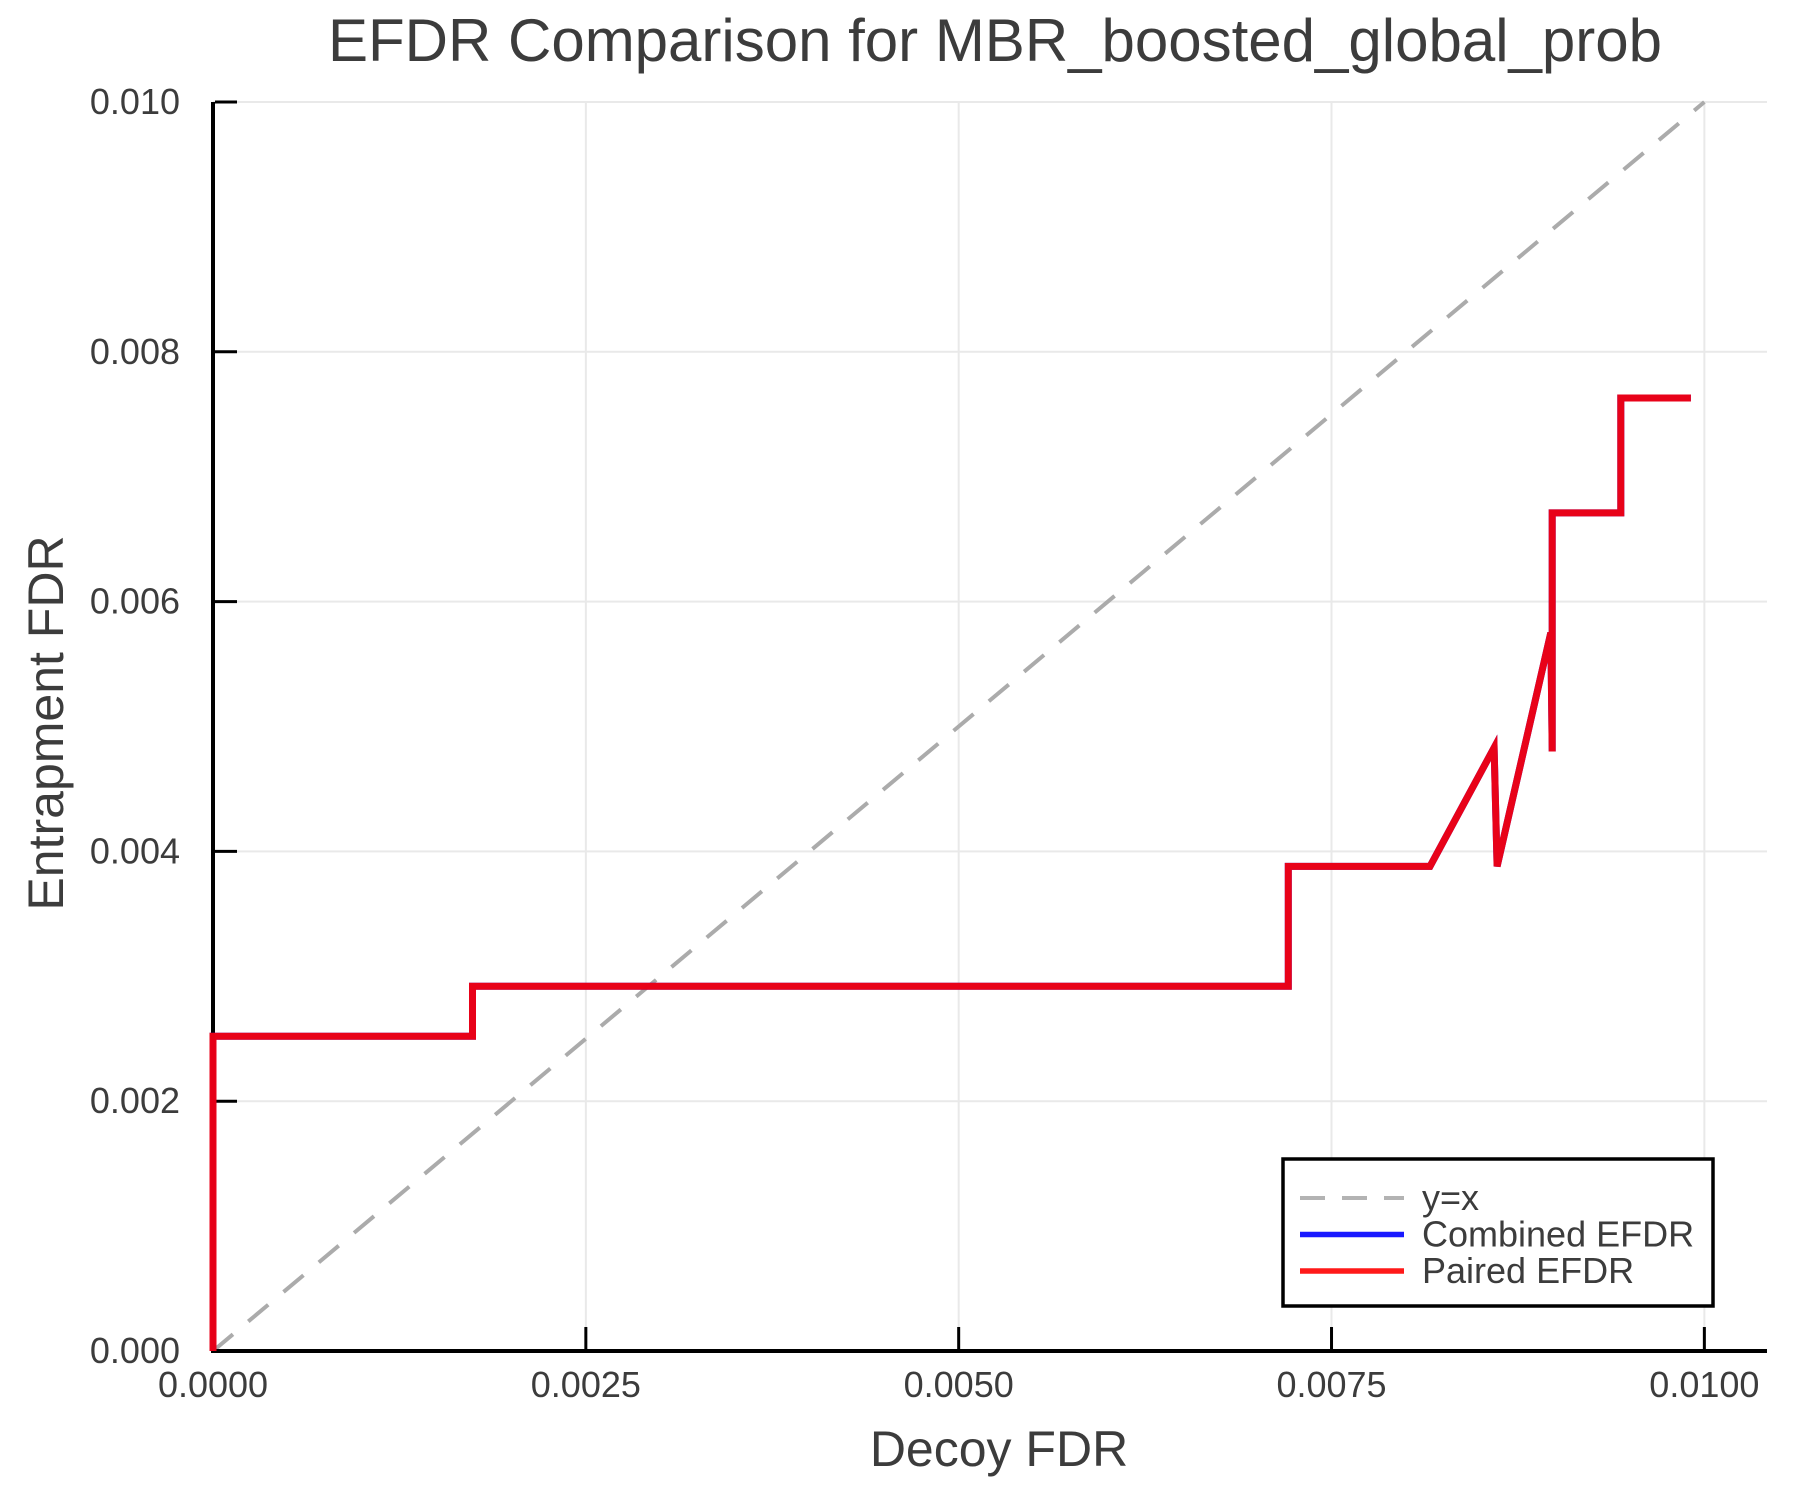 This screenshot has width=1800, height=1500. I want to click on x-axis-label: Decoy FDR, so click(999, 1449).